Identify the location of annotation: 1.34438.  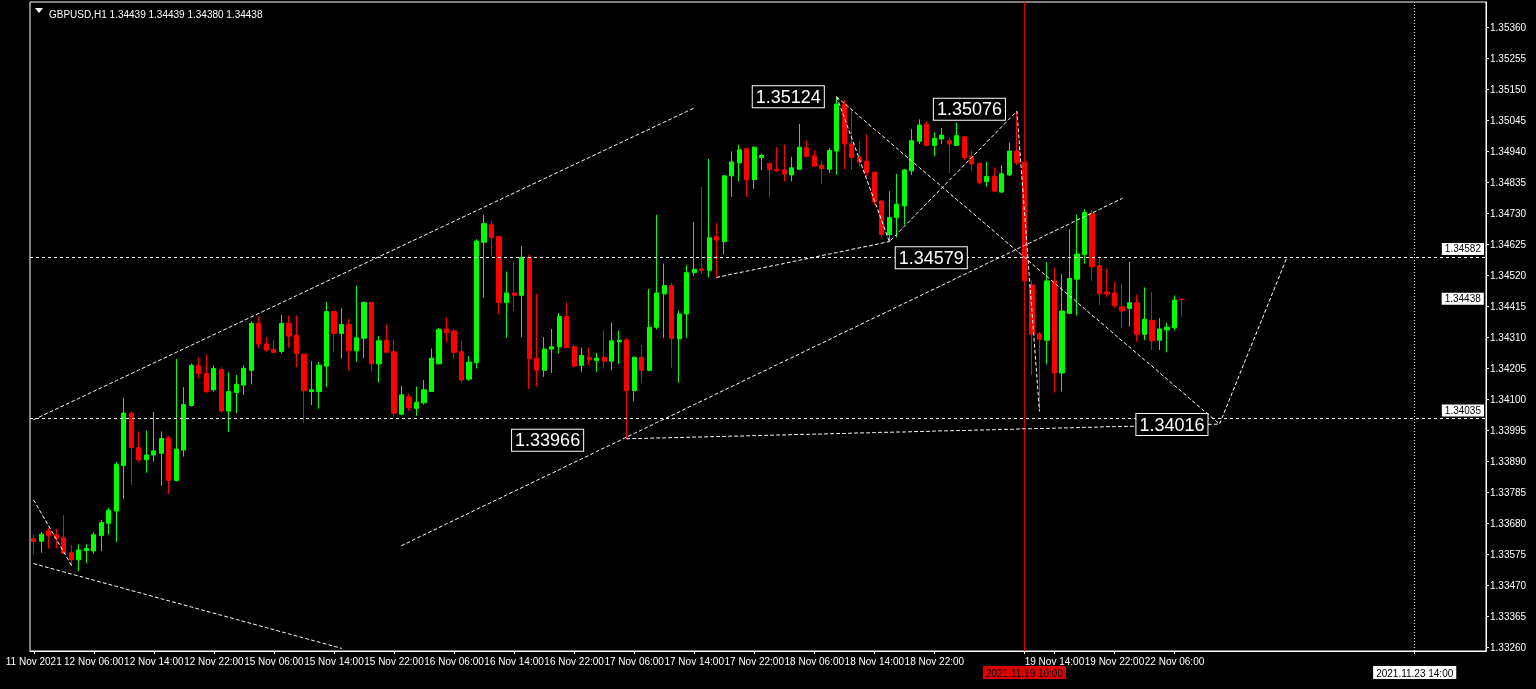
(1463, 299).